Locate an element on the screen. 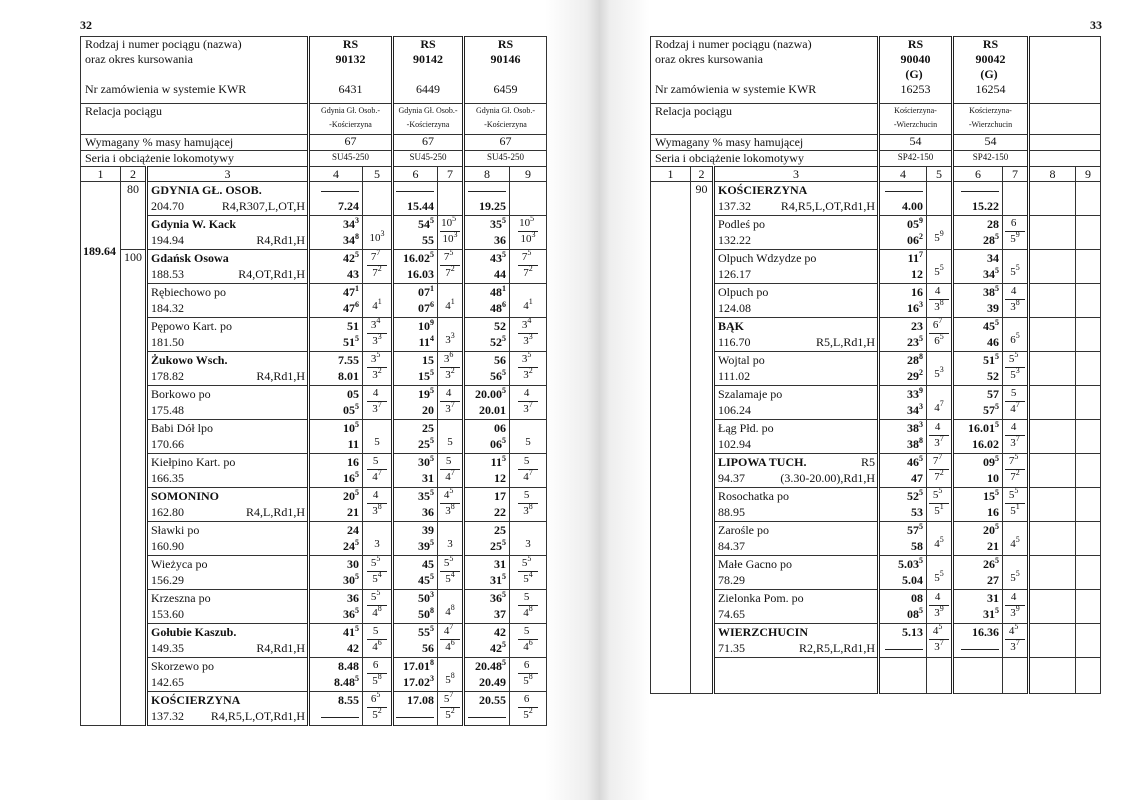 Image resolution: width=1140 pixels, height=800 pixels. running-time: 6 52 is located at coordinates (528, 708).